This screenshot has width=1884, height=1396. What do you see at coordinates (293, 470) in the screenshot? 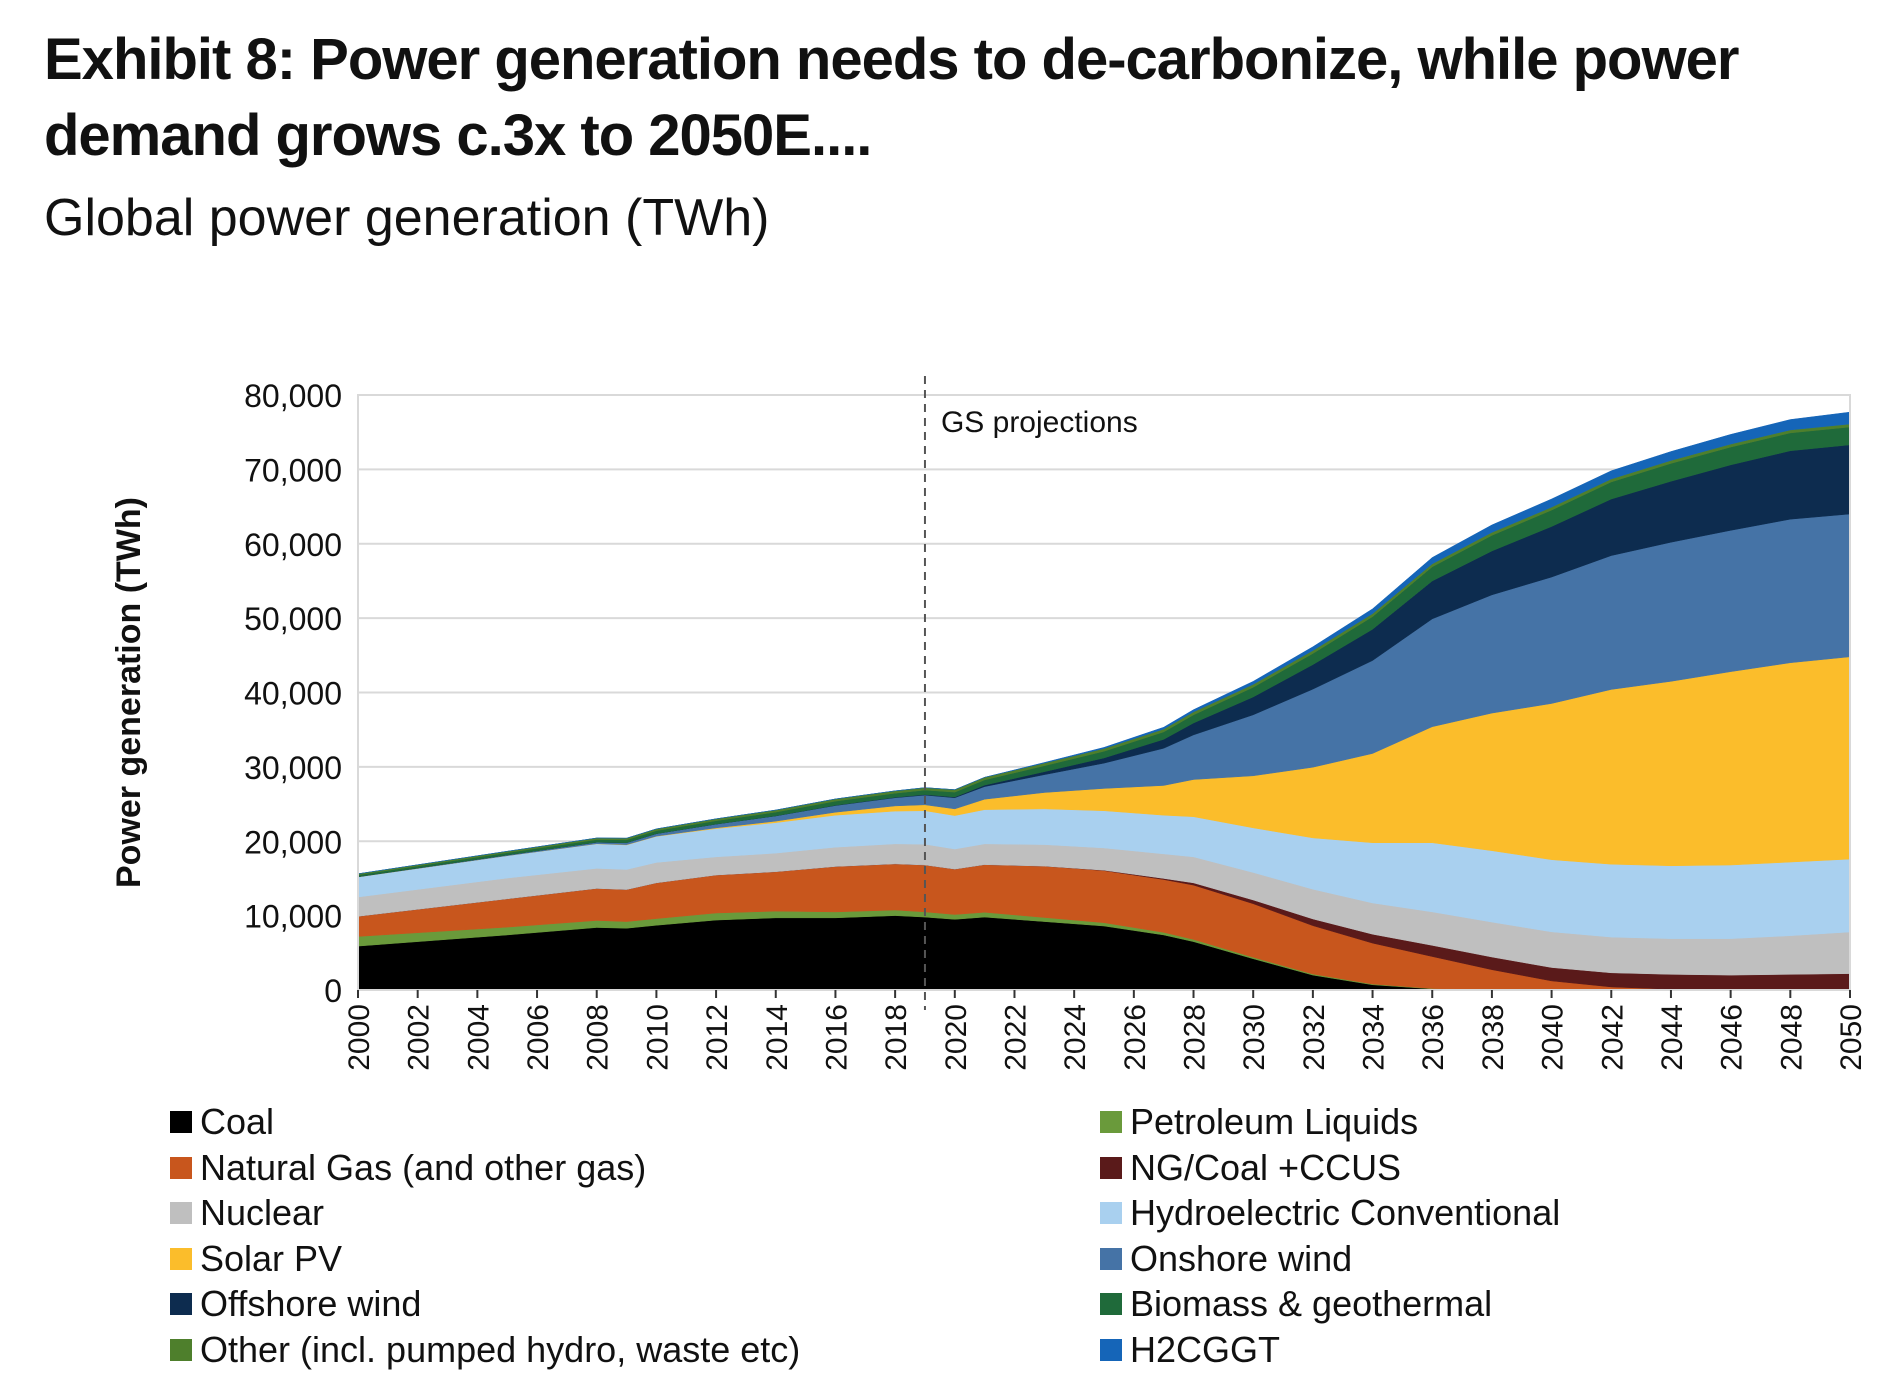
I see `y-tick-label: 70,000` at bounding box center [293, 470].